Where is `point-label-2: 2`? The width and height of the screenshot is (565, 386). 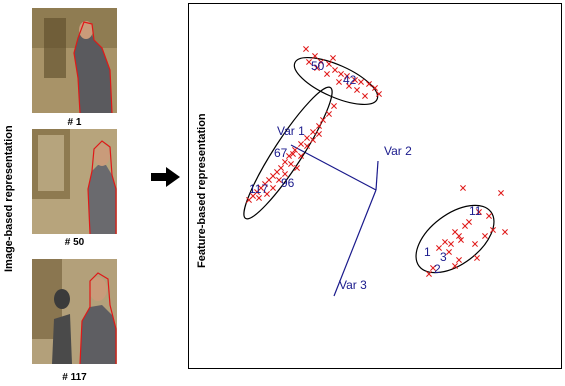 point-label-2: 2 is located at coordinates (437, 269).